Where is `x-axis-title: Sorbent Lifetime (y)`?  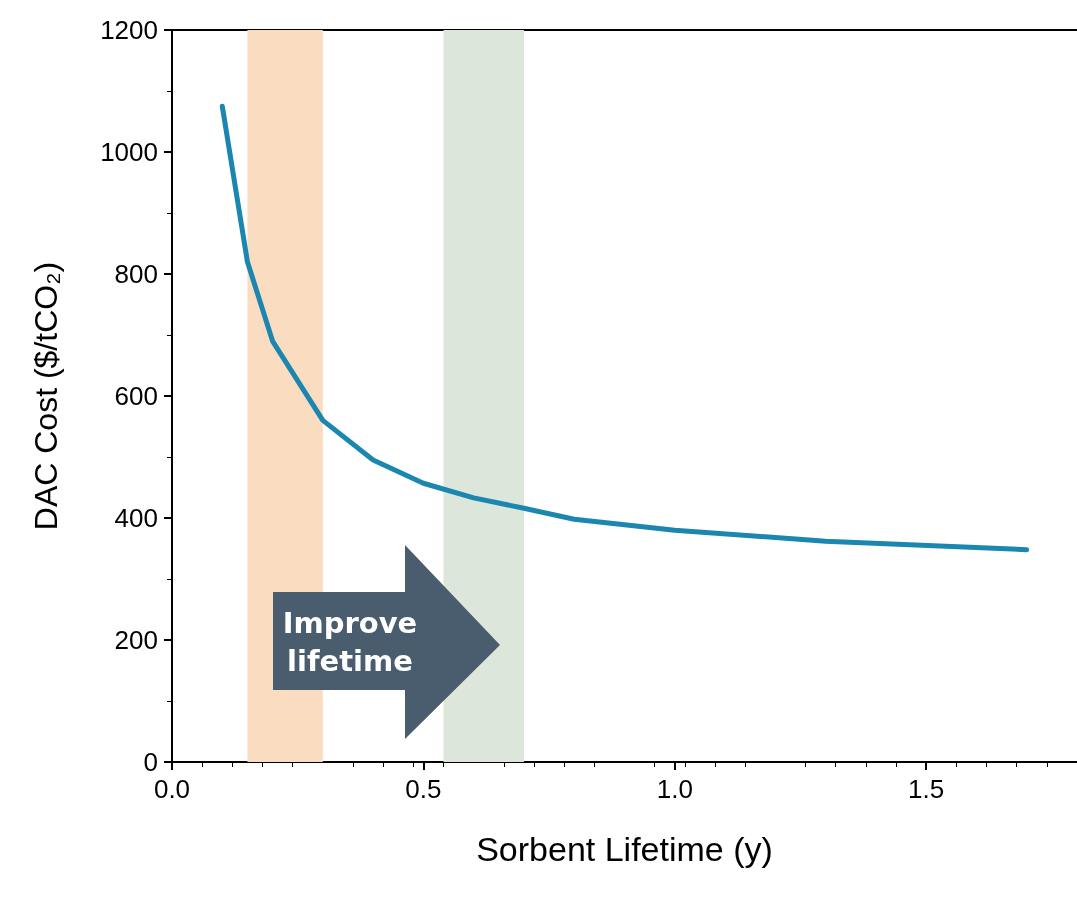
x-axis-title: Sorbent Lifetime (y) is located at coordinates (624, 849).